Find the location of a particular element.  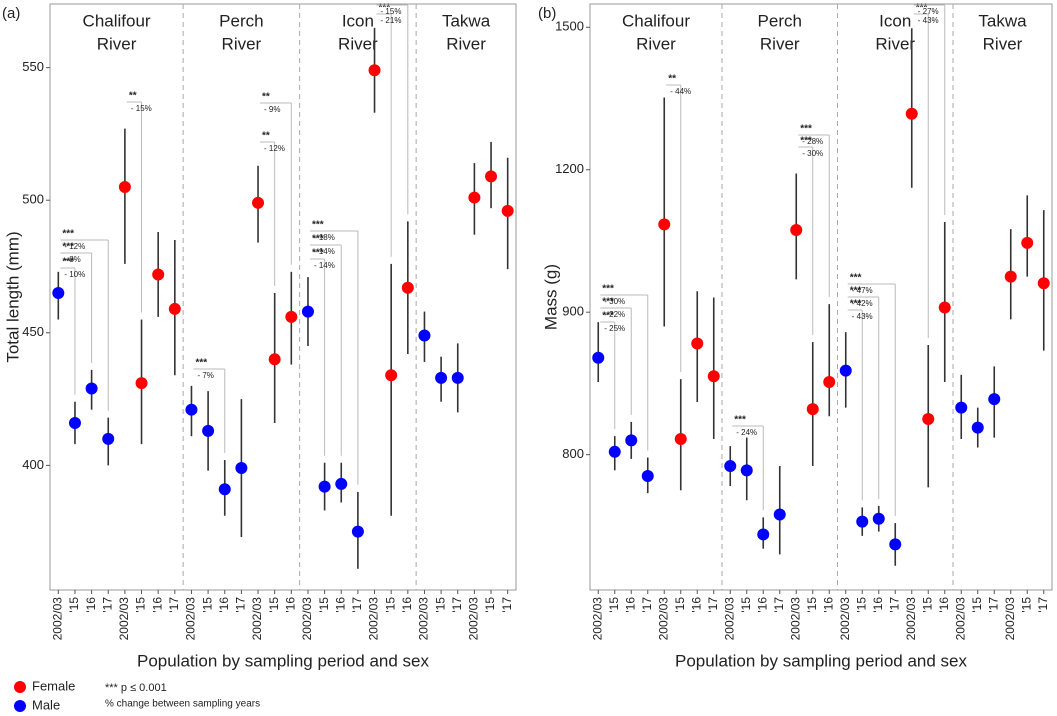

legend-label: Male is located at coordinates (46, 704).